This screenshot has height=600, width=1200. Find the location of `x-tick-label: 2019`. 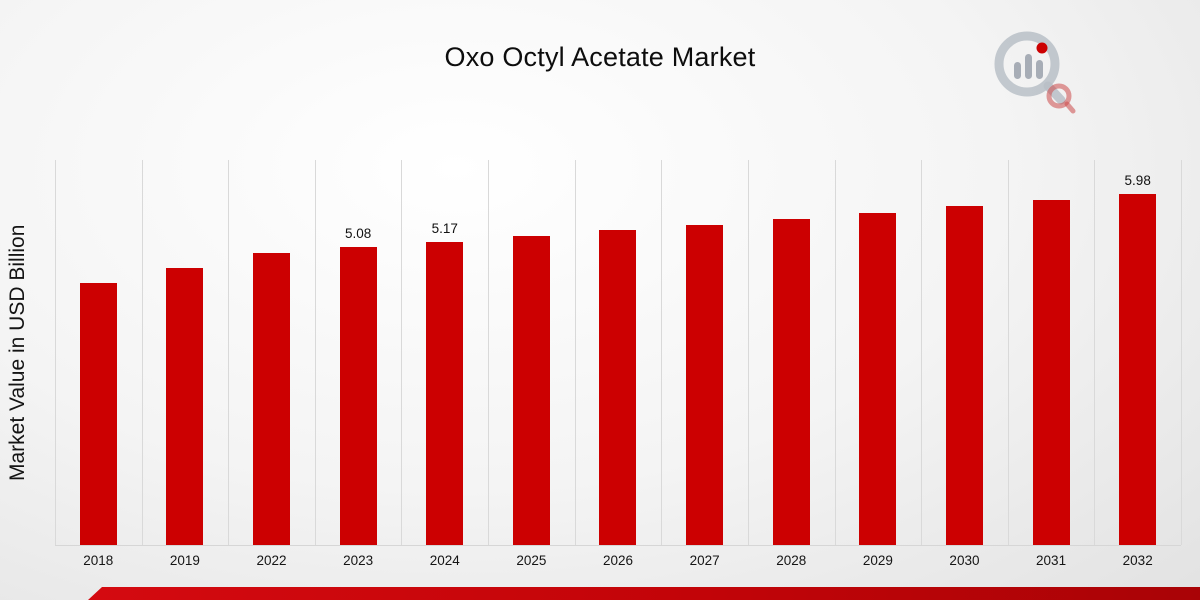

x-tick-label: 2019 is located at coordinates (184, 560).